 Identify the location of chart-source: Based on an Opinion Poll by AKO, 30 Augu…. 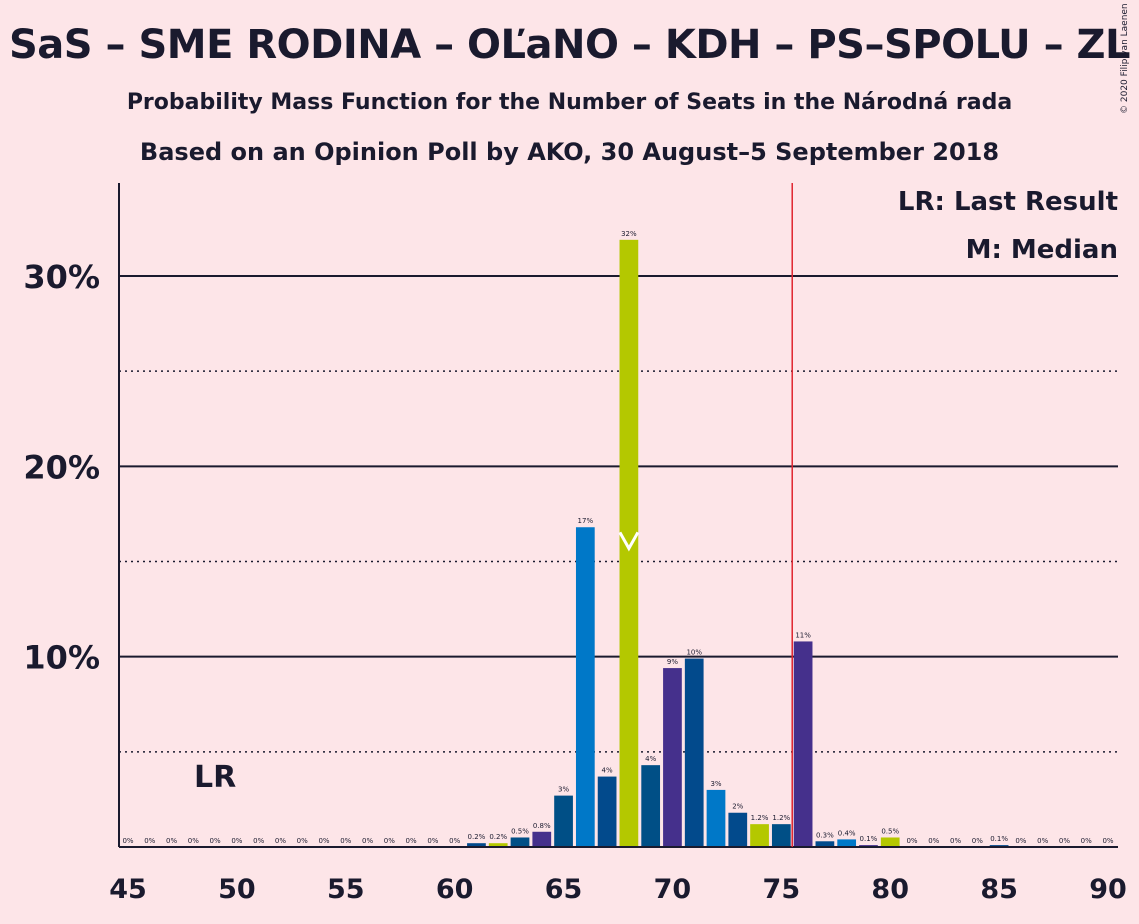
(569, 152).